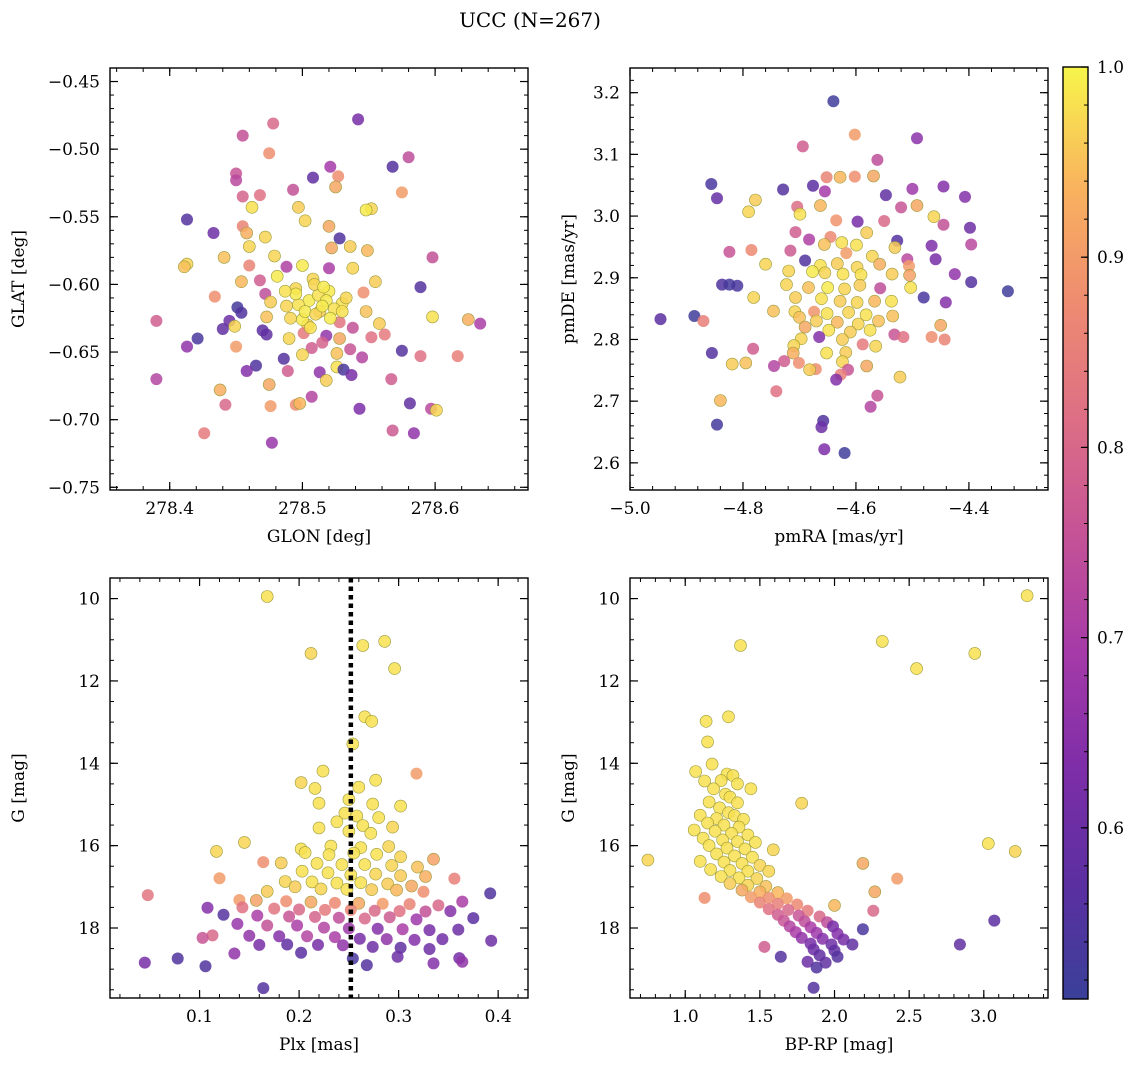  Describe the element at coordinates (609, 764) in the screenshot. I see `y-tick-label: 14` at that location.